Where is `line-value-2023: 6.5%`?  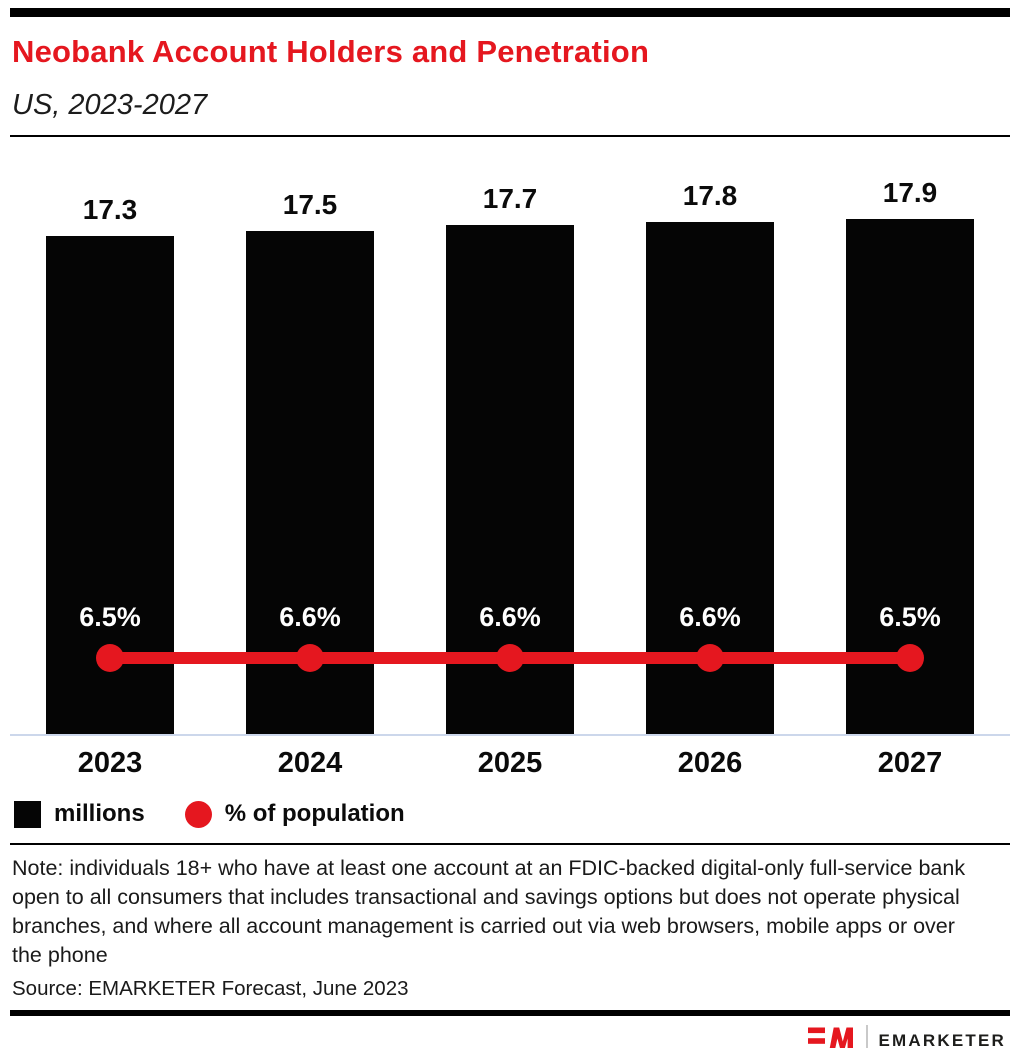
line-value-2023: 6.5% is located at coordinates (110, 617).